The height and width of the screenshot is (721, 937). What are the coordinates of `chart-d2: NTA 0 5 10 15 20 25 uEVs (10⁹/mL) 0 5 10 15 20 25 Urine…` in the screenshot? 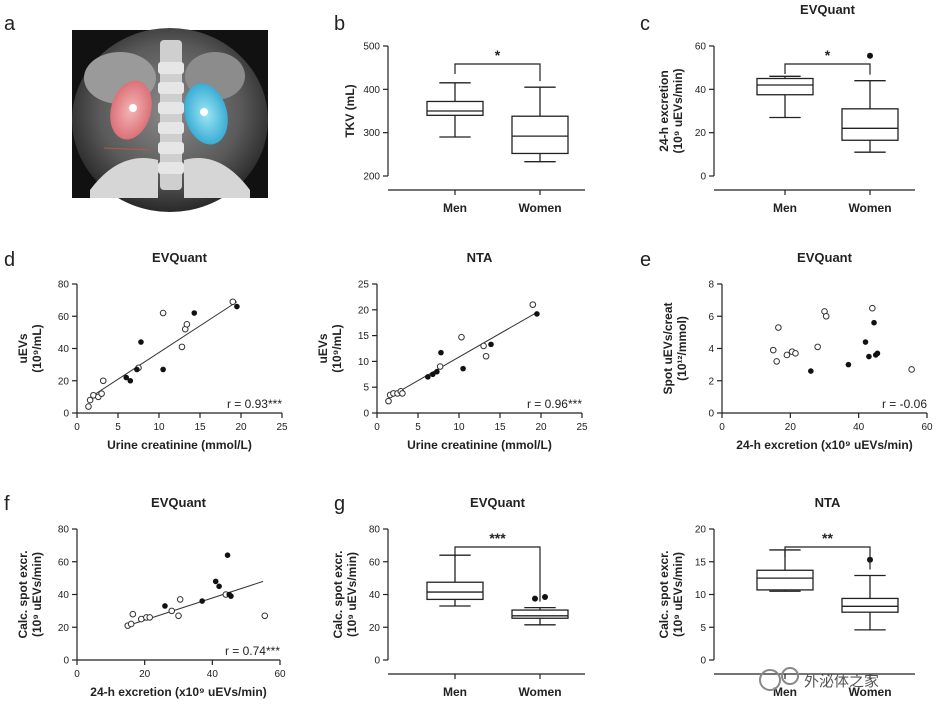 It's located at (452, 351).